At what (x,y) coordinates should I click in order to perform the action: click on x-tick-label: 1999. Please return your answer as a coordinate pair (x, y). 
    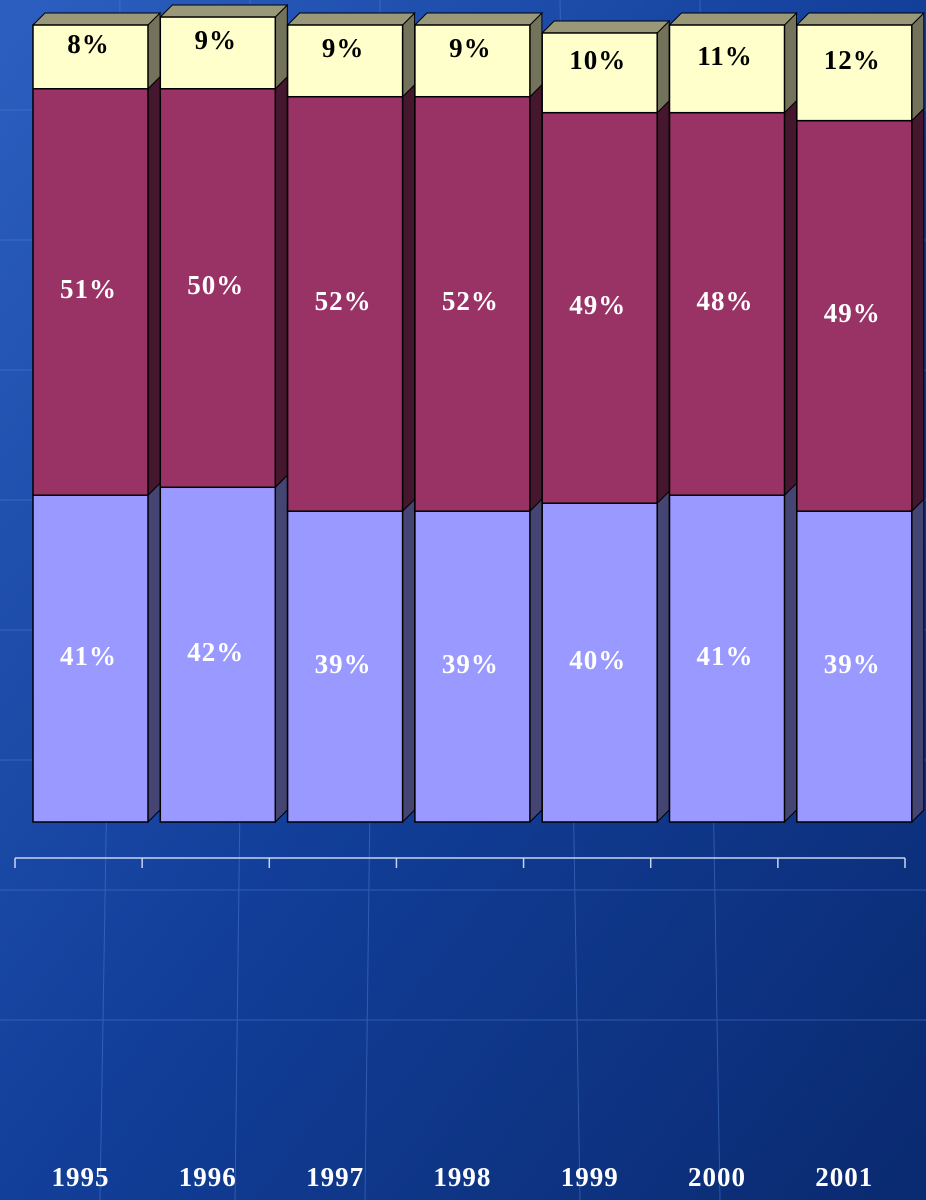
    Looking at the image, I should click on (590, 1177).